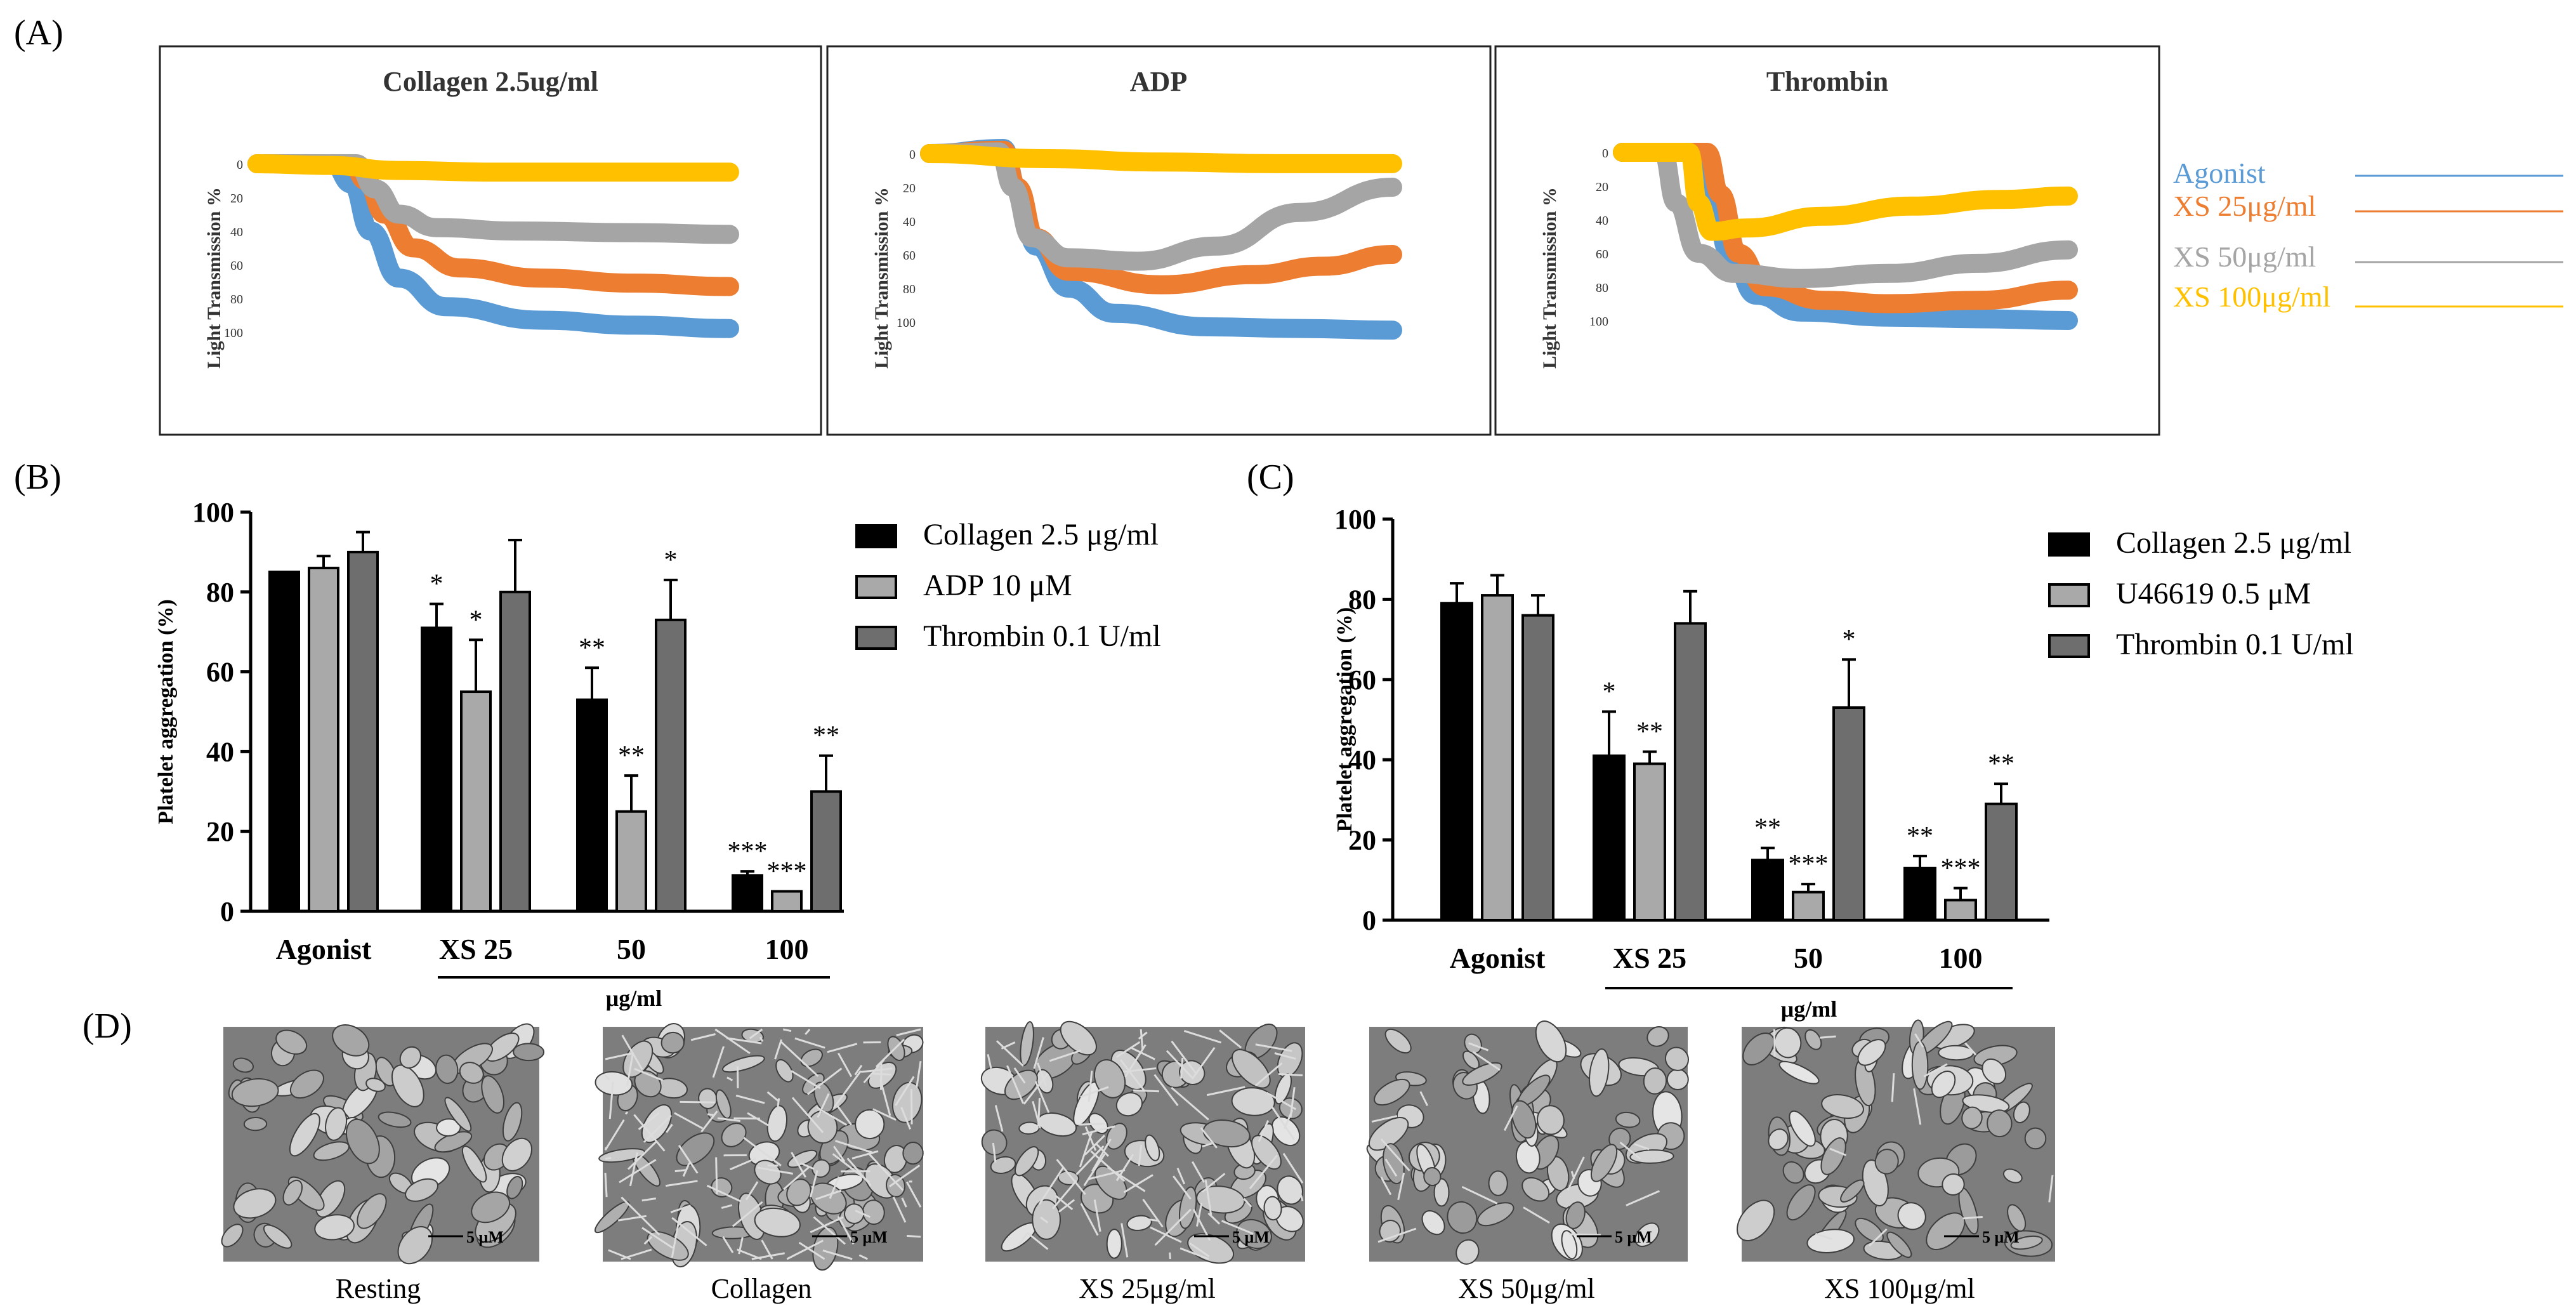 Image resolution: width=2576 pixels, height=1313 pixels. Describe the element at coordinates (1158, 81) in the screenshot. I see `trace-title: ADP` at that location.